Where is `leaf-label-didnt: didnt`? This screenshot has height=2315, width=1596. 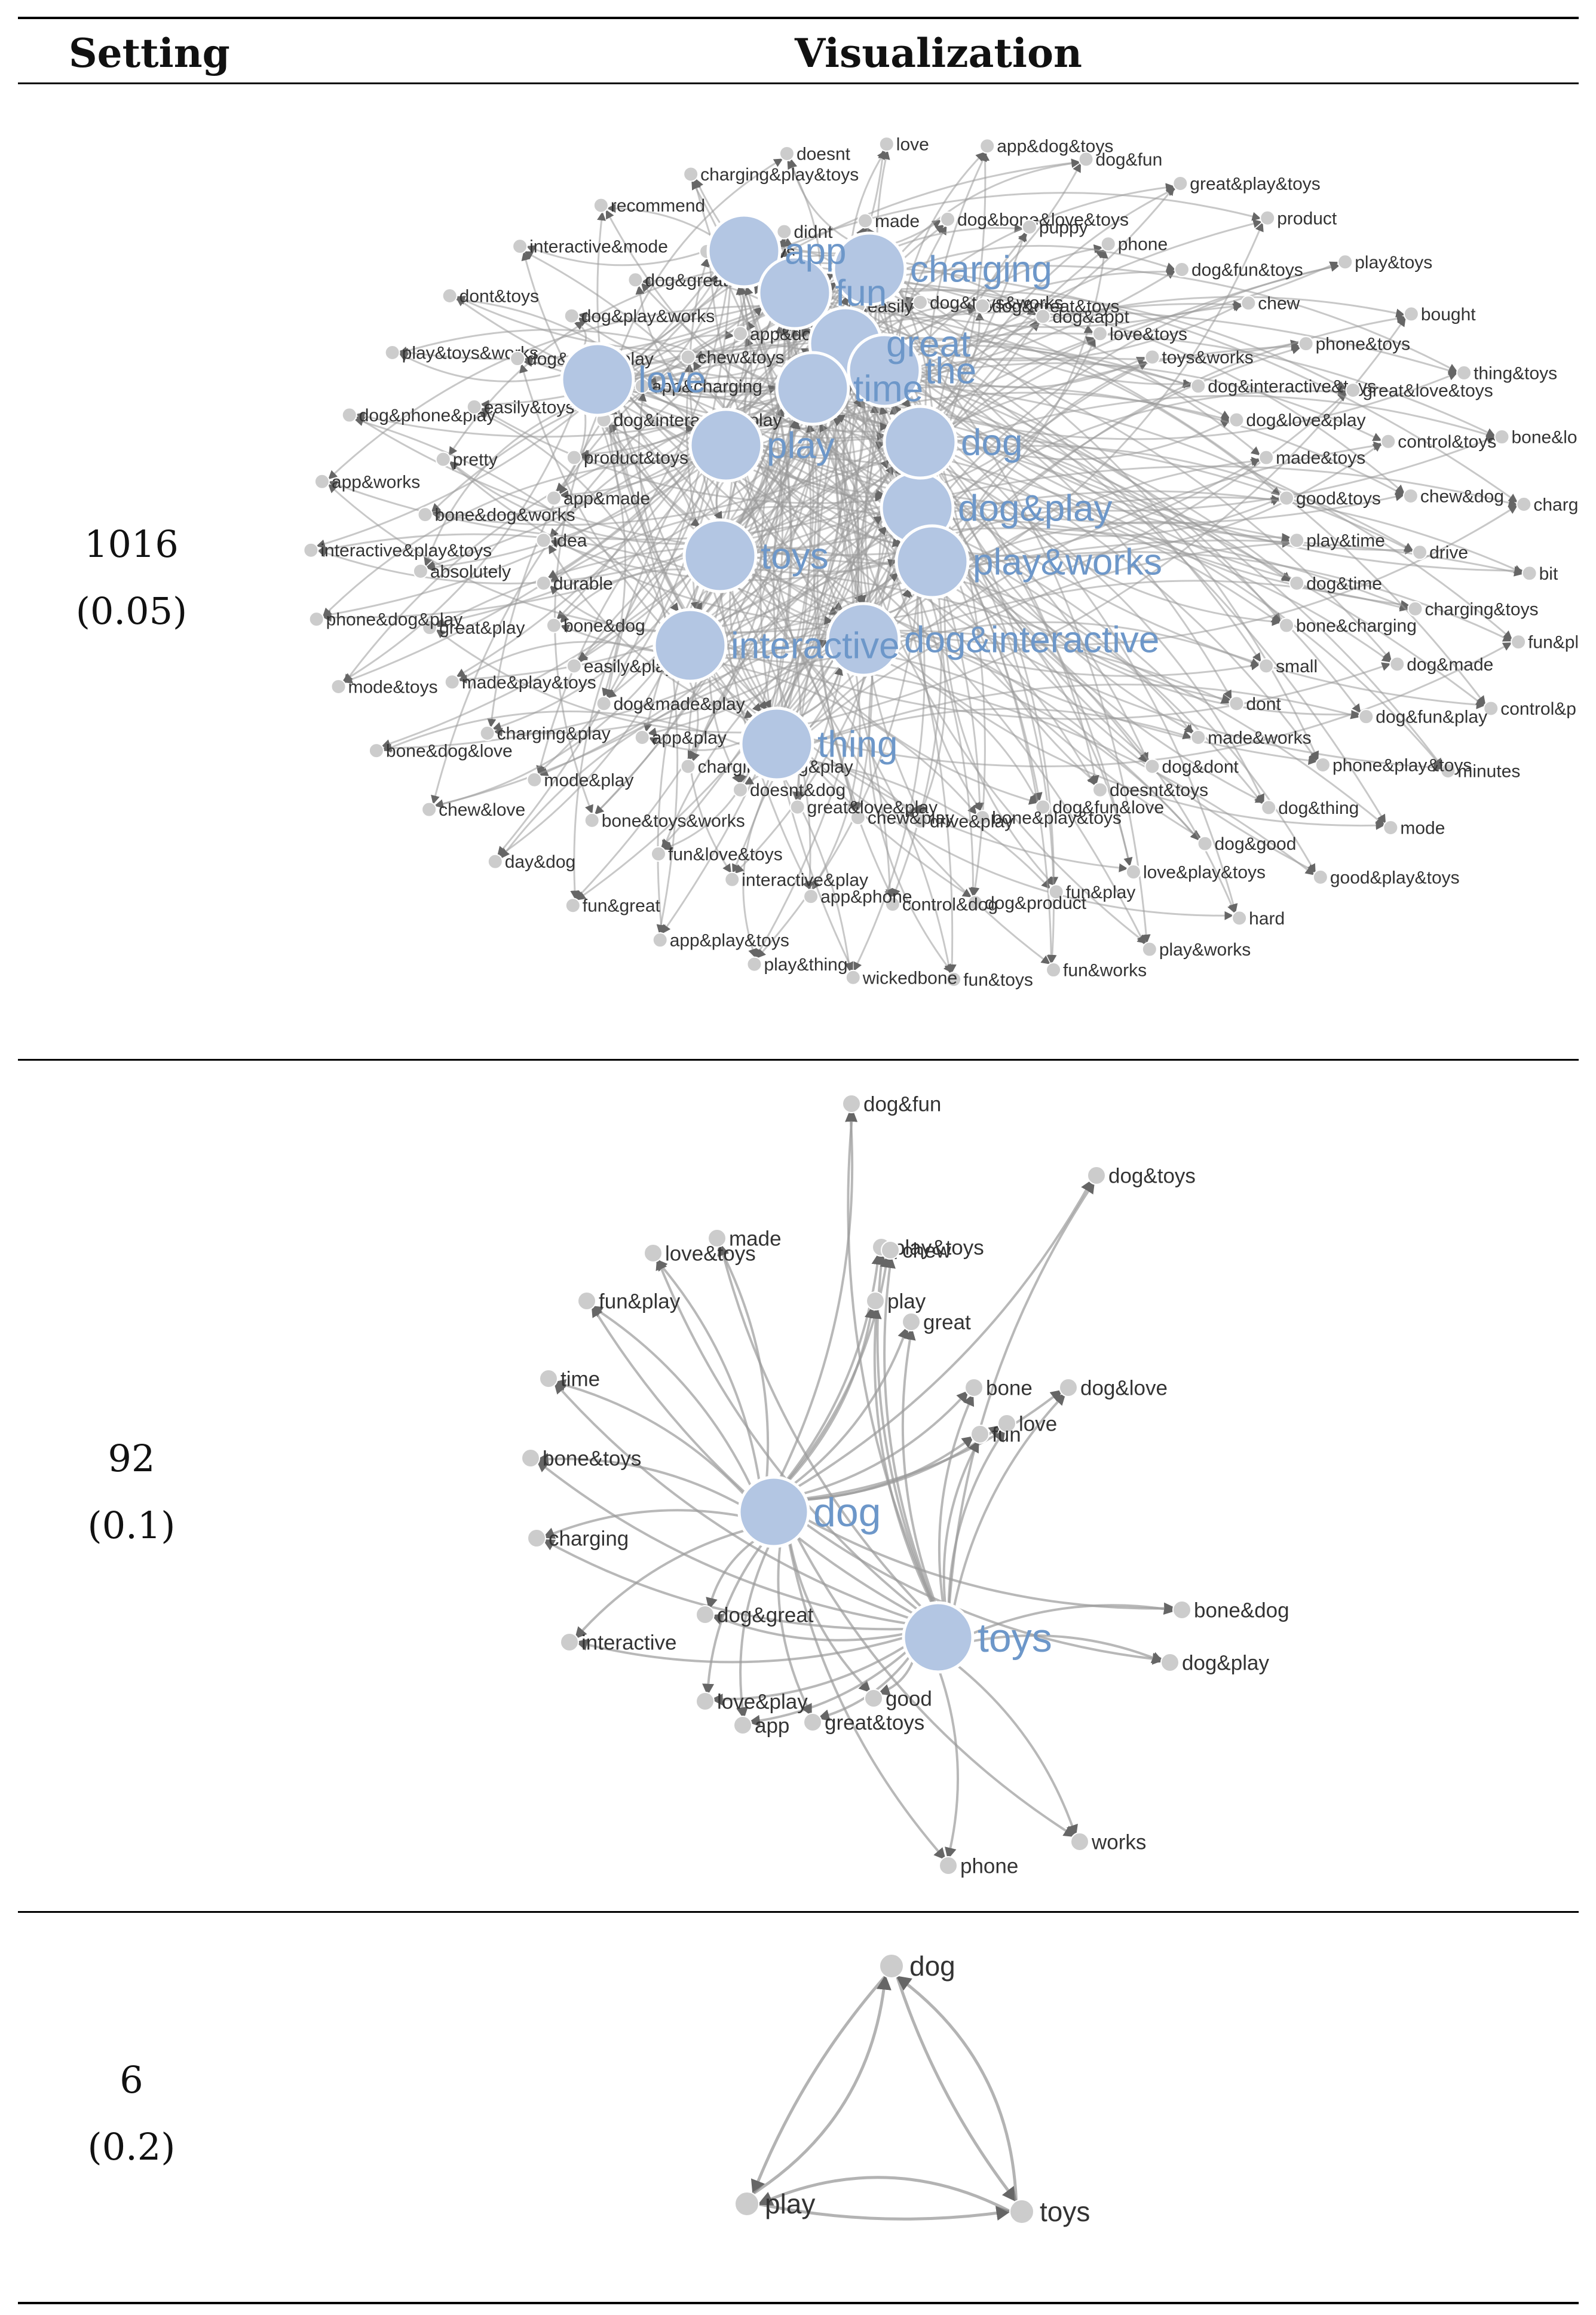 leaf-label-didnt: didnt is located at coordinates (813, 232).